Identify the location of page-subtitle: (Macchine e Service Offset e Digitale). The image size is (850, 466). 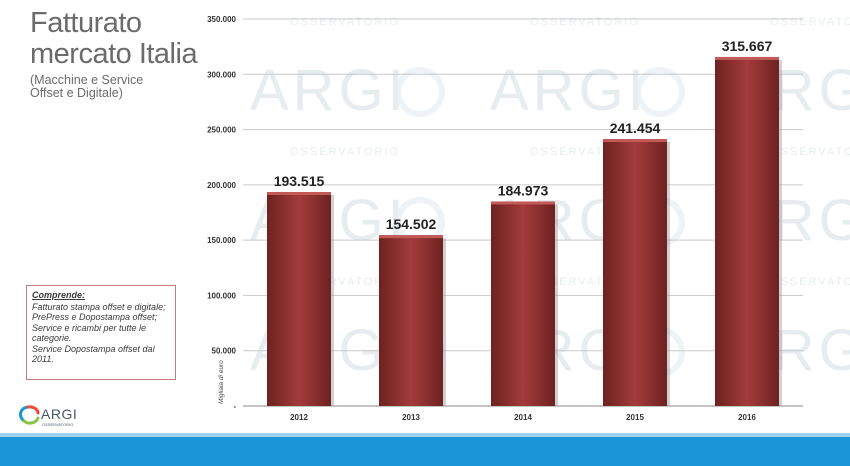
(115, 87).